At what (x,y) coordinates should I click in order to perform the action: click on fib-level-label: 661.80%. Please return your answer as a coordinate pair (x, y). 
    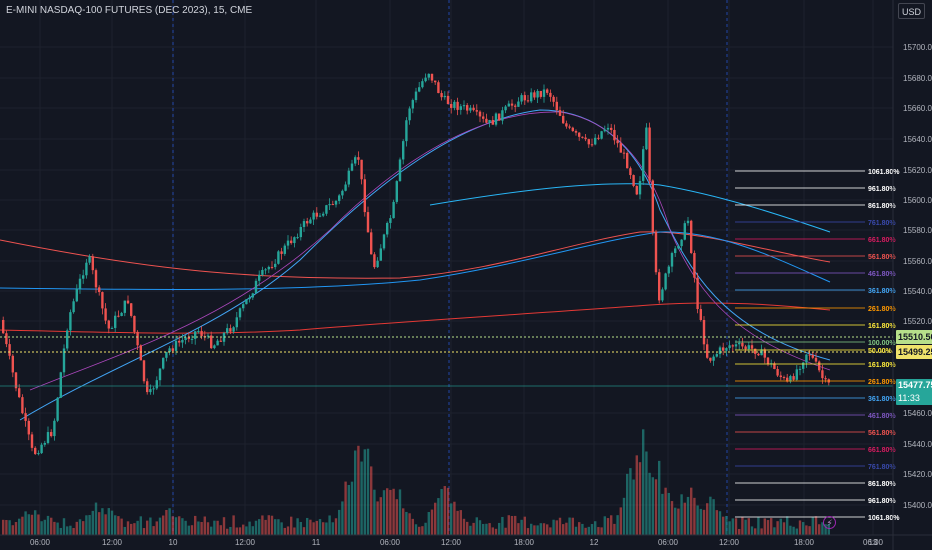
    Looking at the image, I should click on (882, 240).